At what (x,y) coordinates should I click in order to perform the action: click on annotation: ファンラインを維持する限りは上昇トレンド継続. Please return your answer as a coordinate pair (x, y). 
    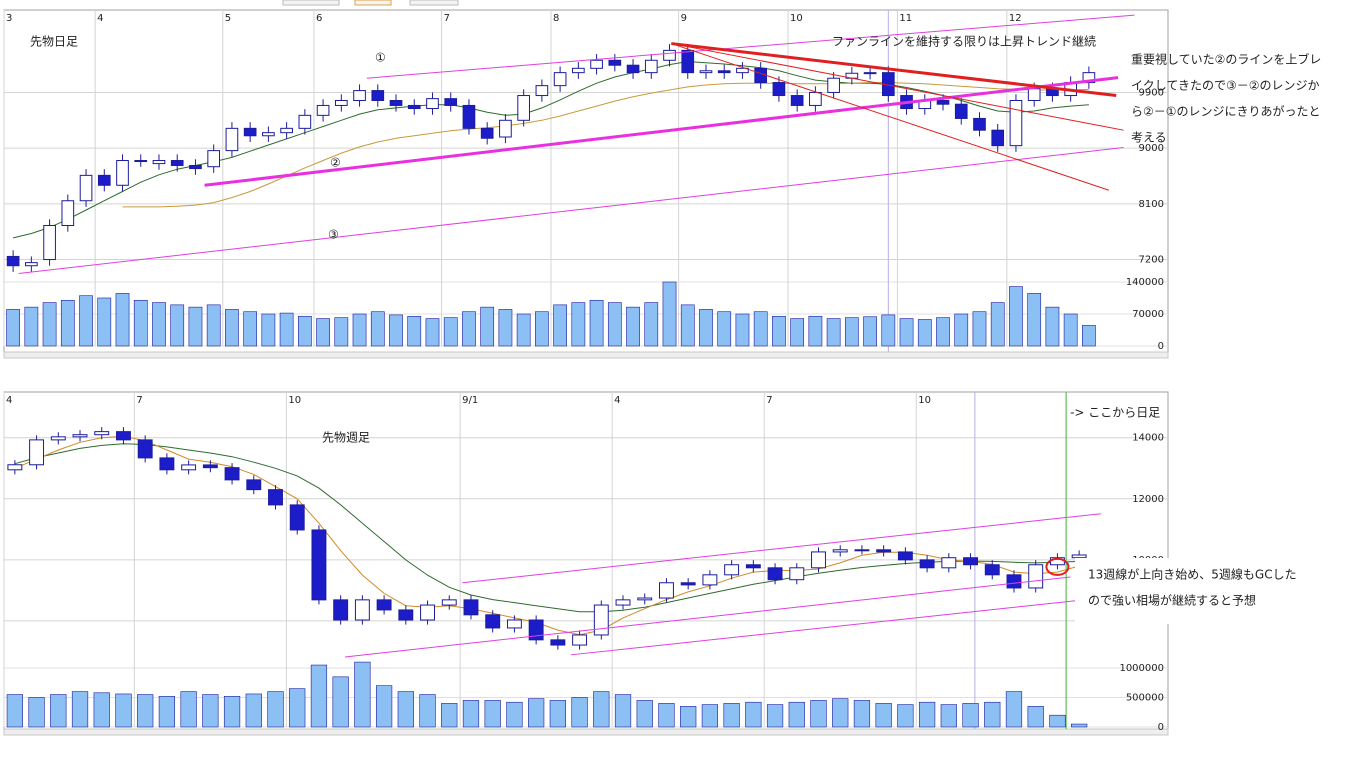
    Looking at the image, I should click on (964, 41).